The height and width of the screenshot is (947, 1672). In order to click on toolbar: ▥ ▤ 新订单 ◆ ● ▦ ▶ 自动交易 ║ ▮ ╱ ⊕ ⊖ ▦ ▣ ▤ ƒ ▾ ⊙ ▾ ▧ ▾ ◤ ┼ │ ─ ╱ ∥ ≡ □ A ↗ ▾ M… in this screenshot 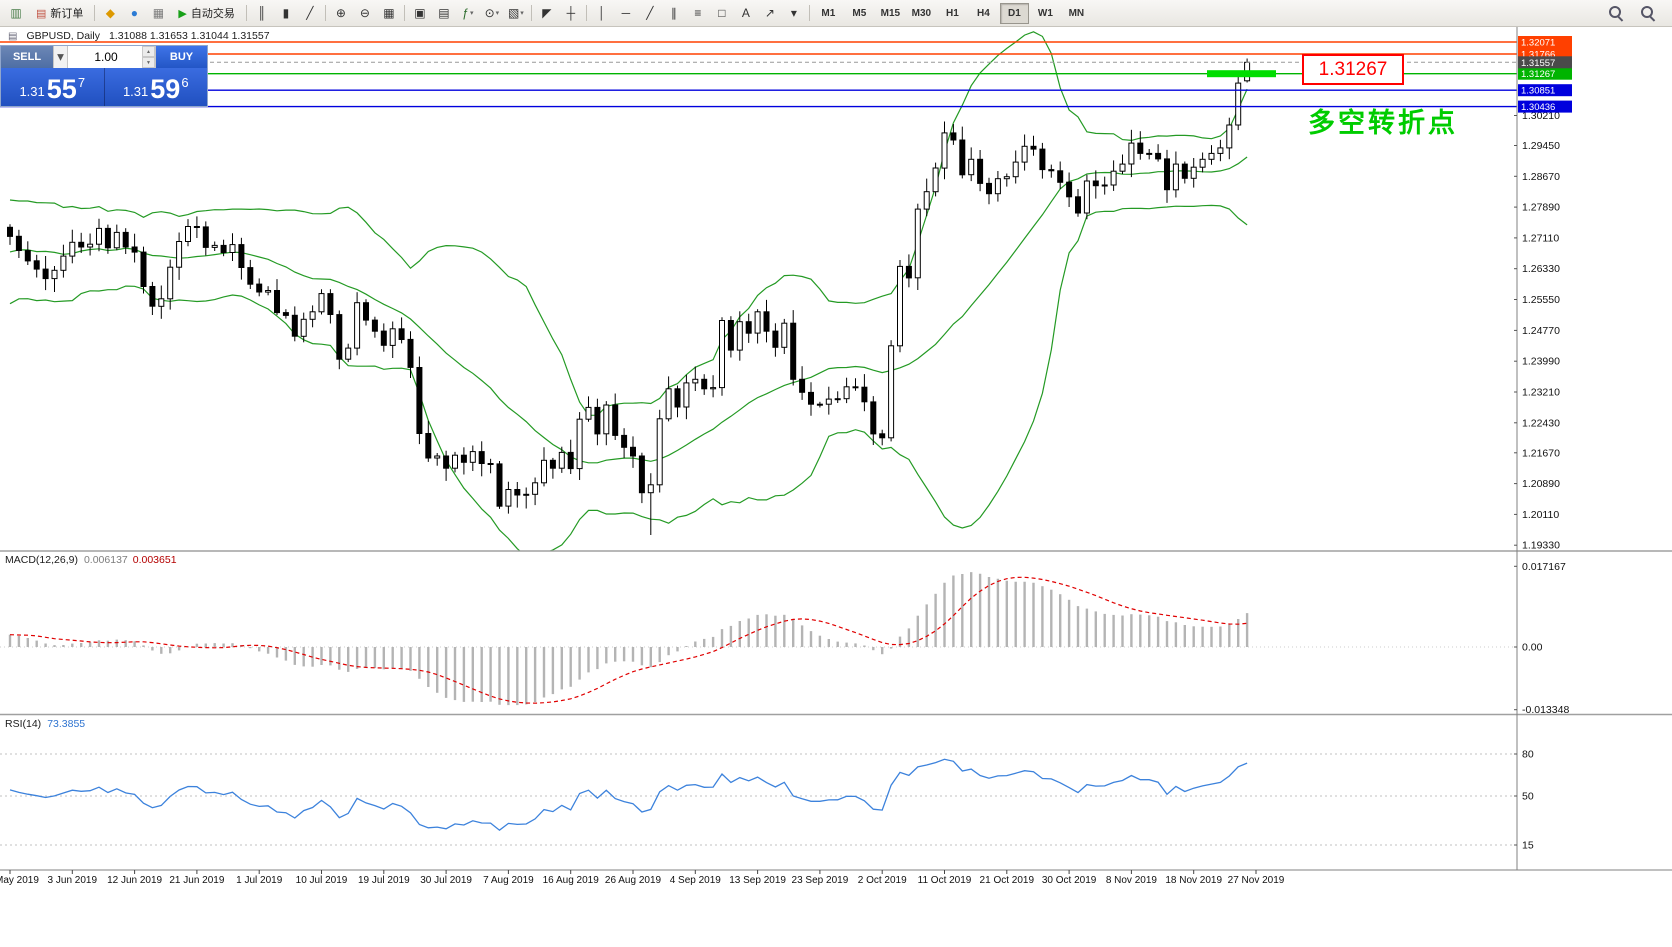, I will do `click(836, 13)`.